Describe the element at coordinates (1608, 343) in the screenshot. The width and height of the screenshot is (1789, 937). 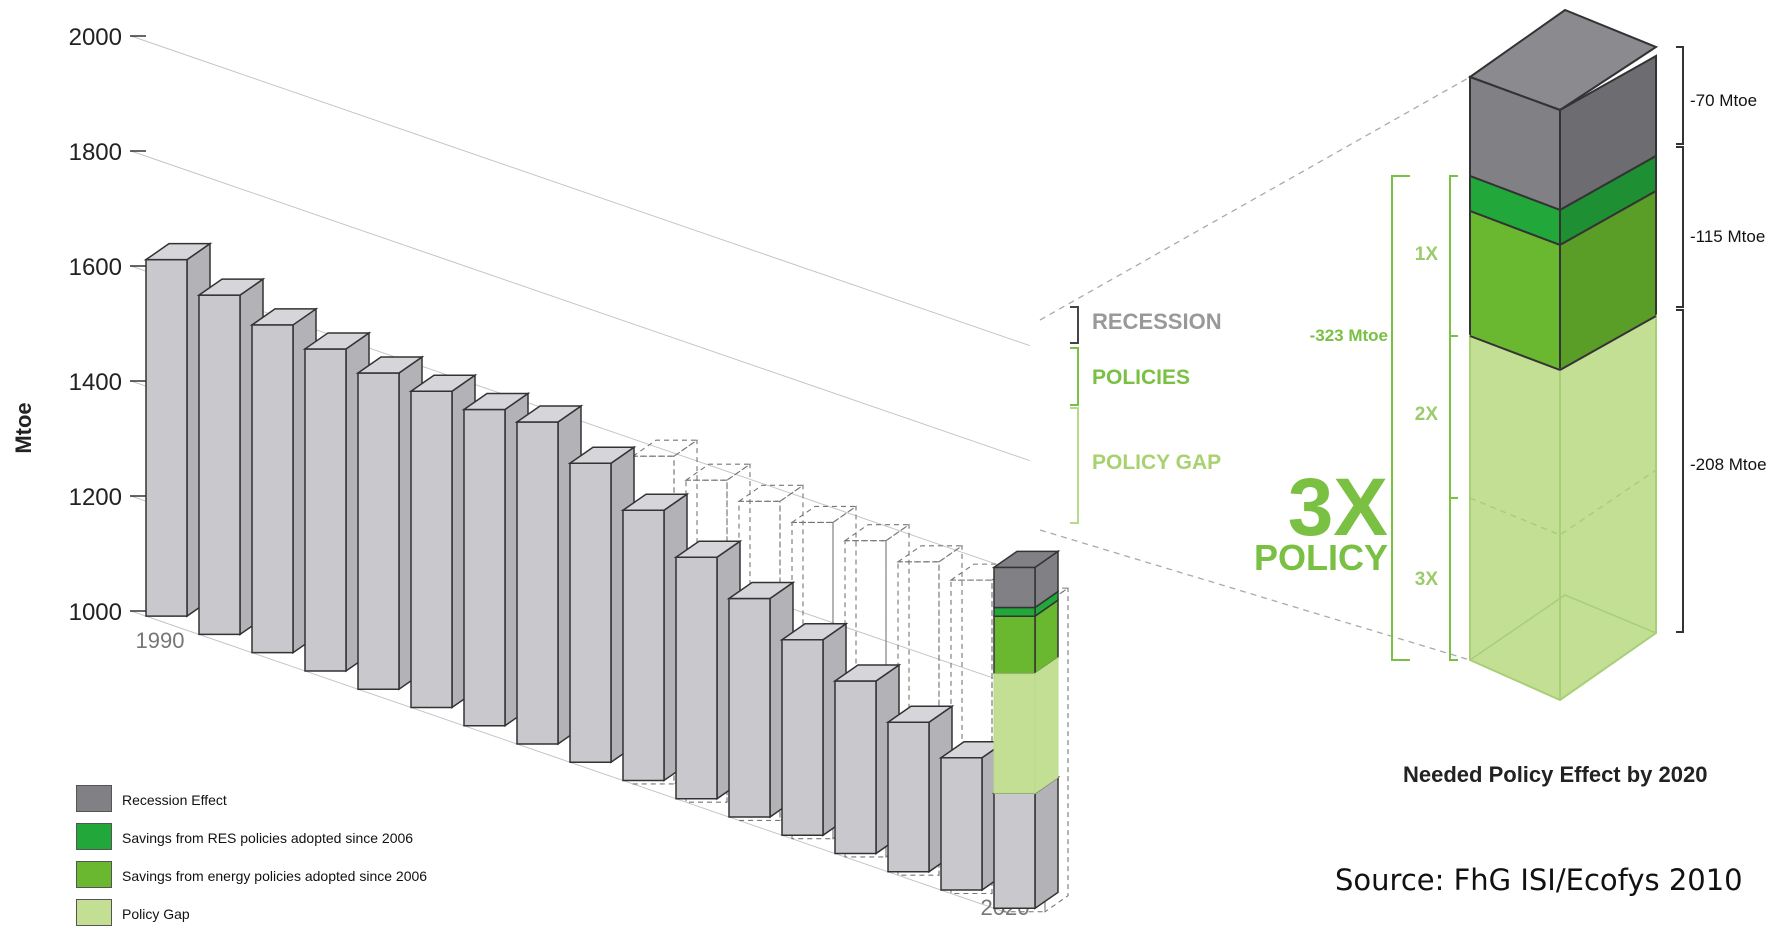
I see `big-gap-top-right` at that location.